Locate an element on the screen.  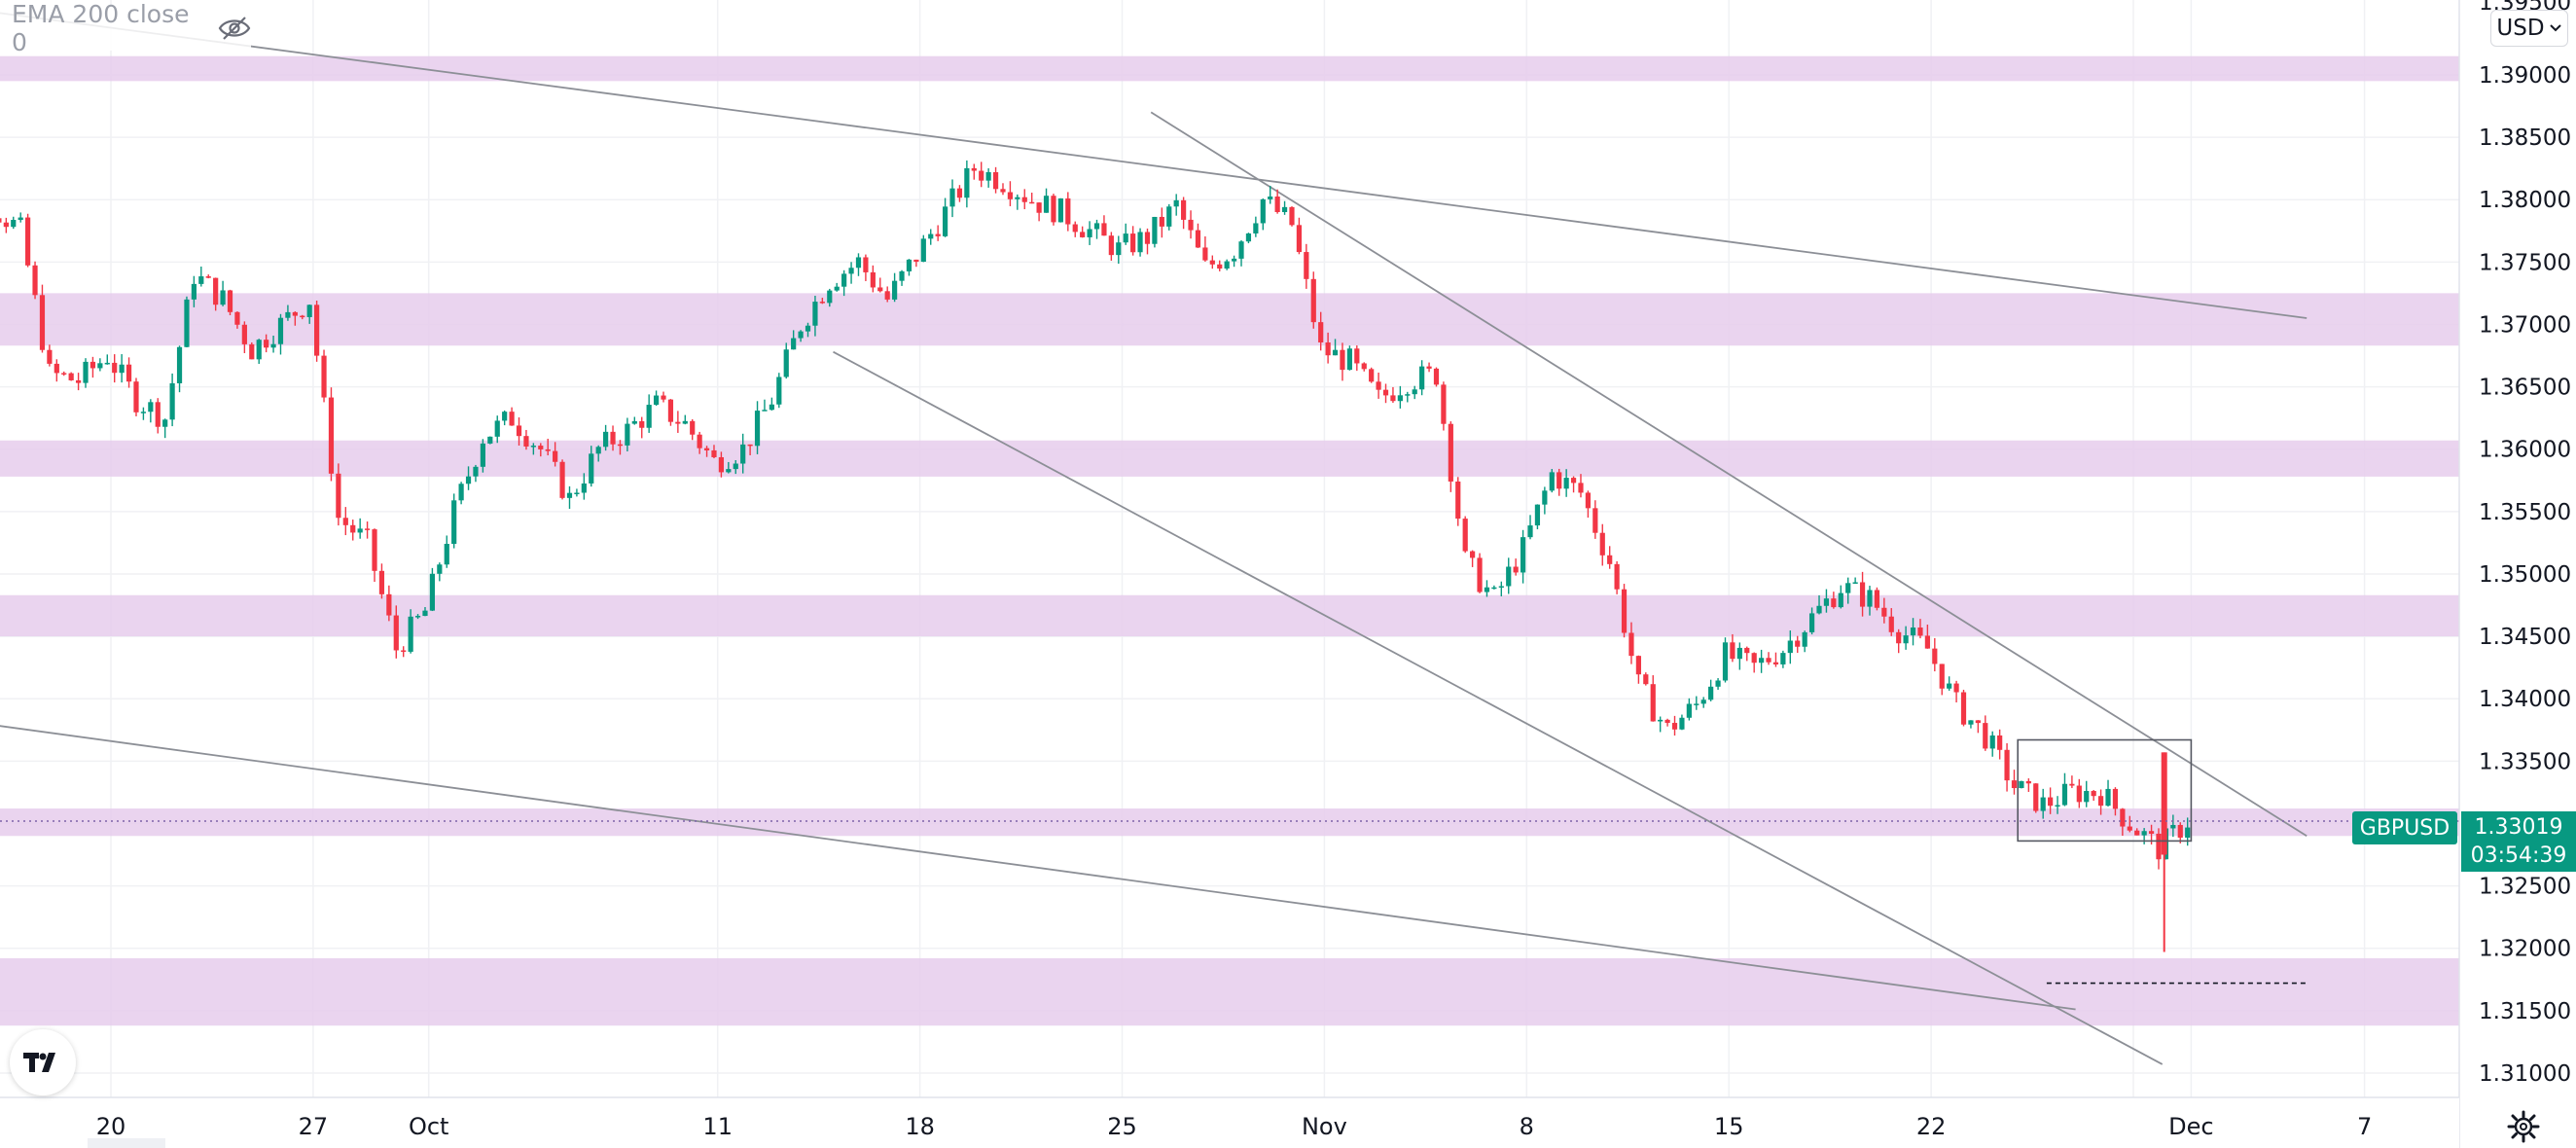
time-tick-label: 25 is located at coordinates (1122, 1126).